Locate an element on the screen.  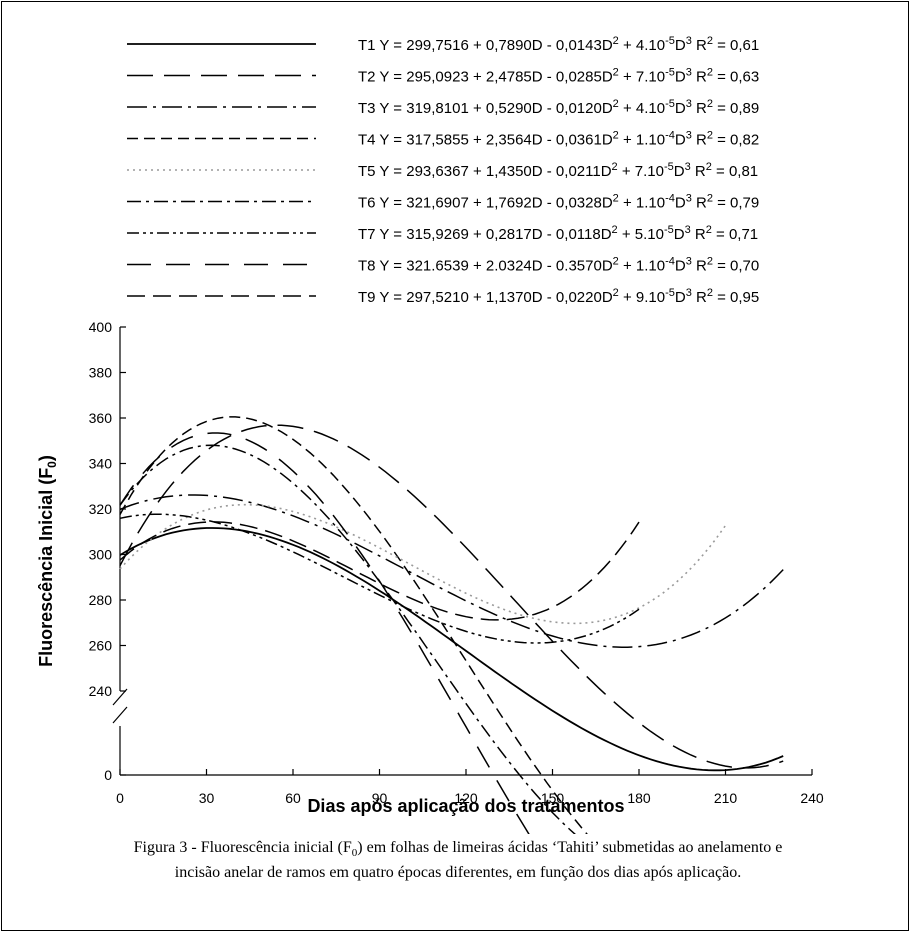
x-tick-label: 90 is located at coordinates (380, 798).